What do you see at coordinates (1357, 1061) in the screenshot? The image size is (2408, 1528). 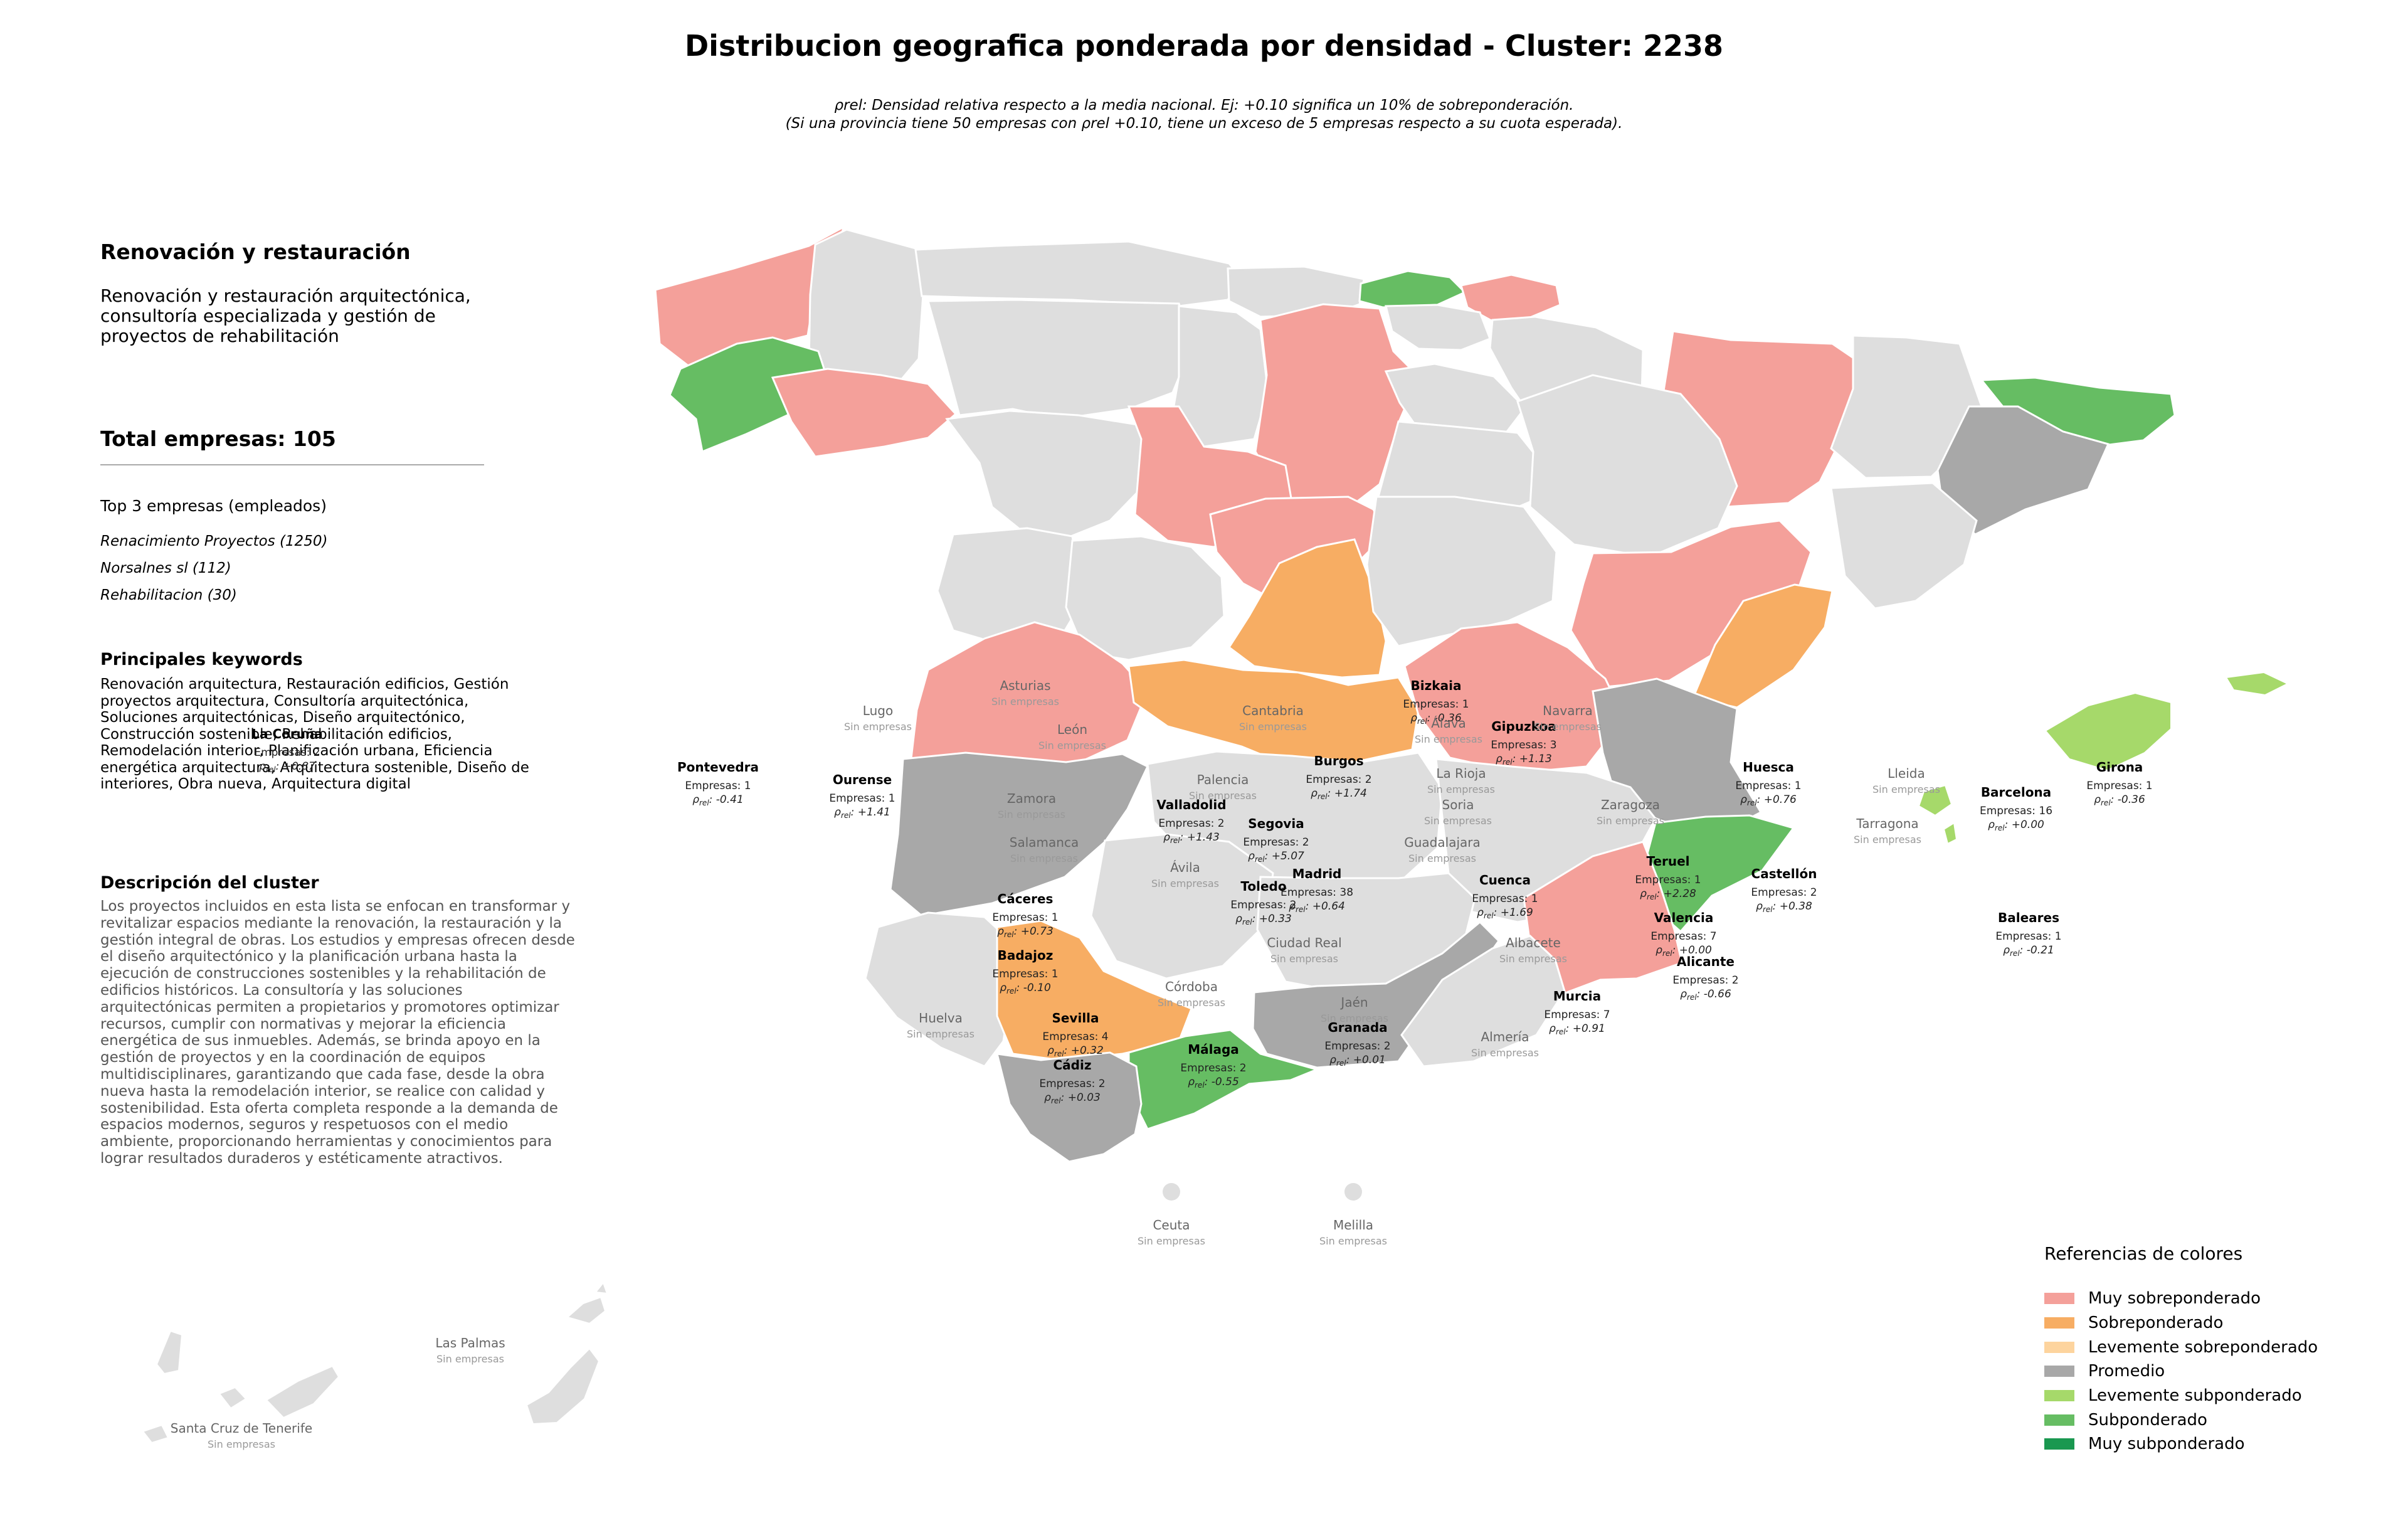 I see `province-rho-granada: ρrel: +0.01` at bounding box center [1357, 1061].